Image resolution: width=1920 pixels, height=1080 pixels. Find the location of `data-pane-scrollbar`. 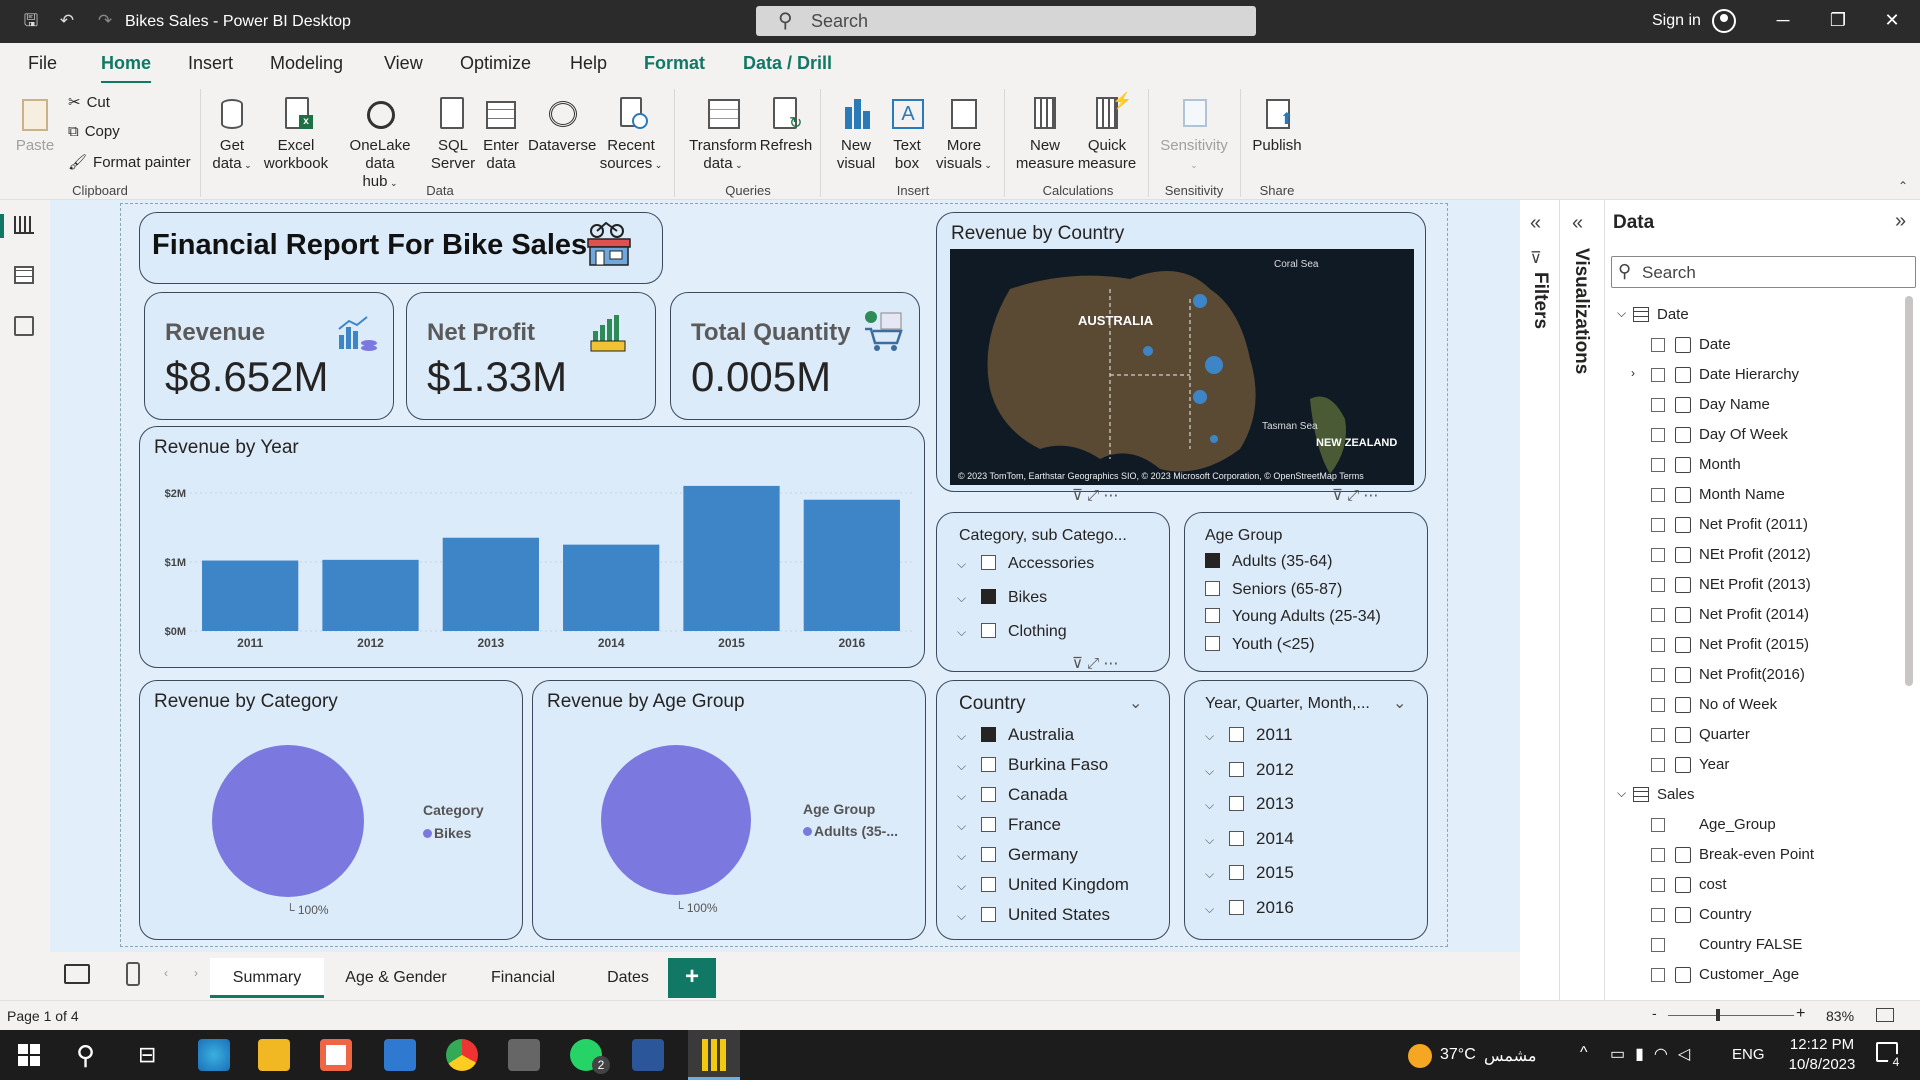

data-pane-scrollbar is located at coordinates (1909, 491).